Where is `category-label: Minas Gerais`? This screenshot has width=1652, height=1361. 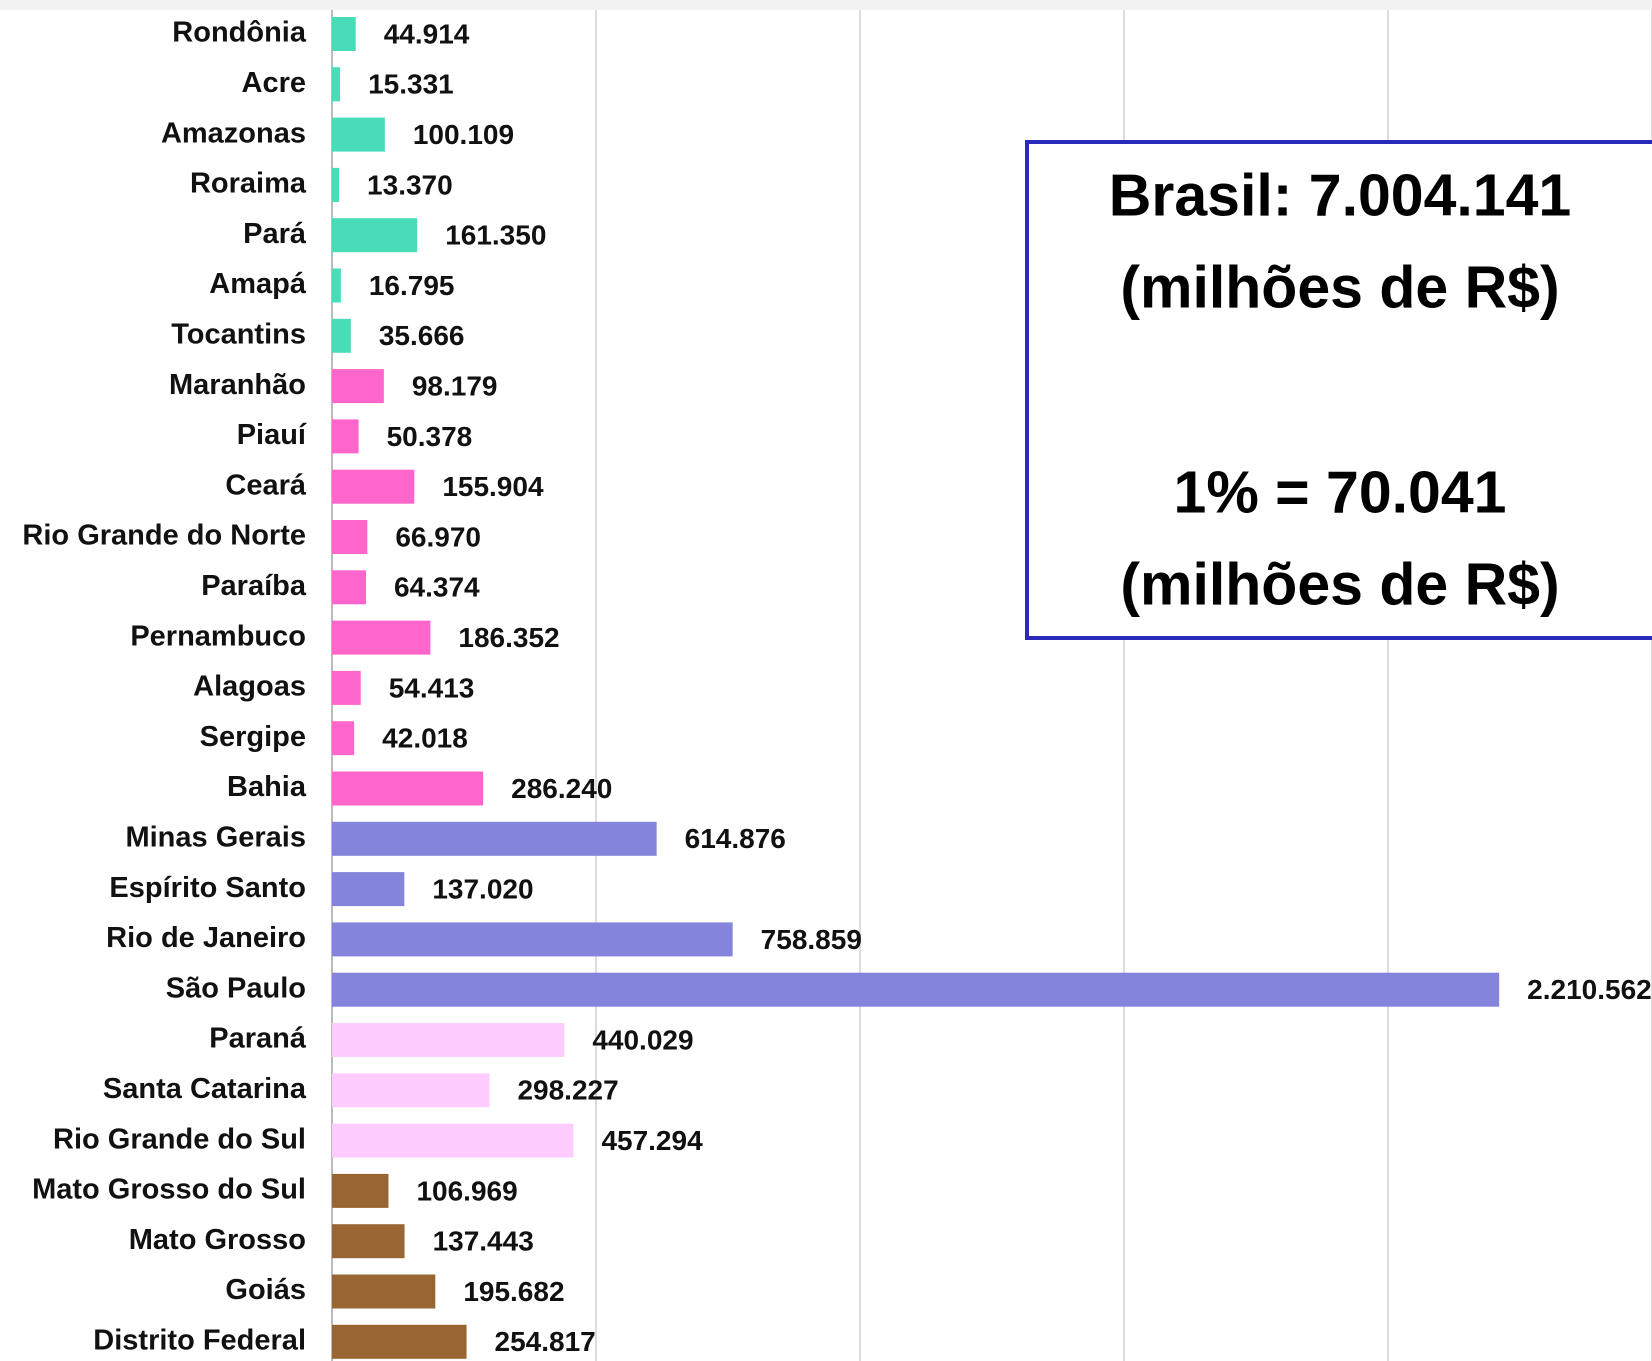 category-label: Minas Gerais is located at coordinates (215, 837).